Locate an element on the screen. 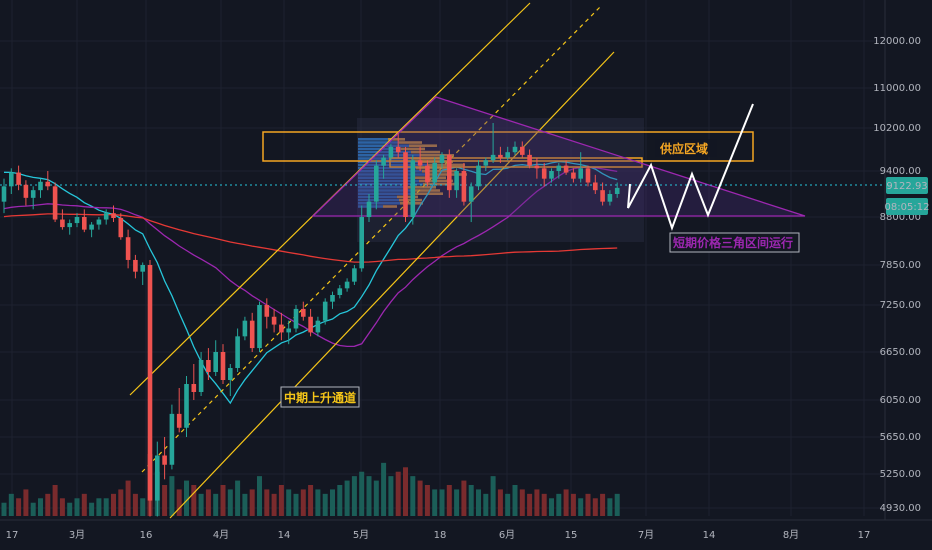 The height and width of the screenshot is (550, 932). countdown-badge is located at coordinates (907, 206).